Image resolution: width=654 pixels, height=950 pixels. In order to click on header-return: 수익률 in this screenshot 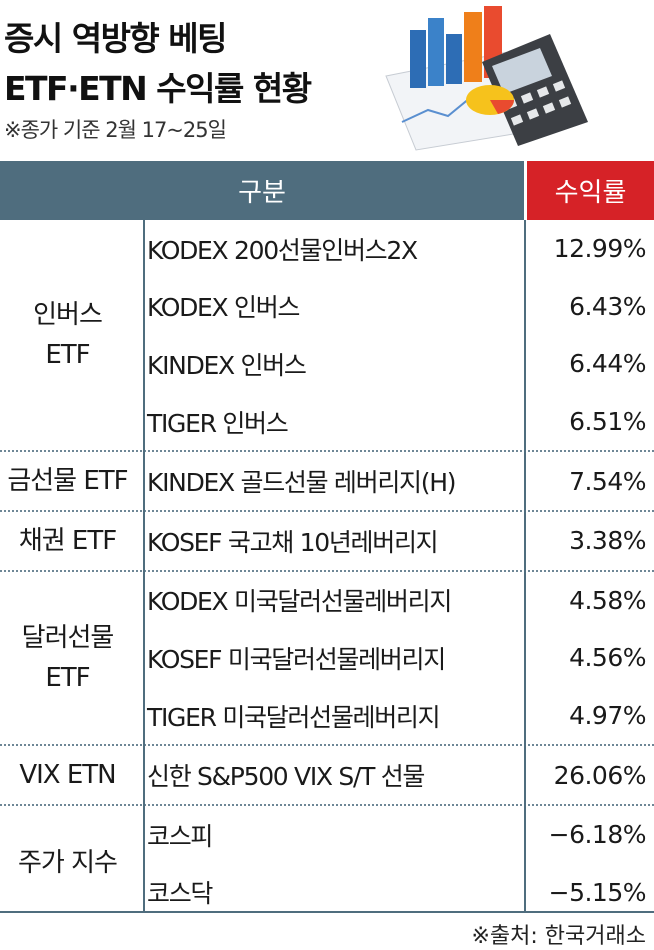, I will do `click(590, 190)`.